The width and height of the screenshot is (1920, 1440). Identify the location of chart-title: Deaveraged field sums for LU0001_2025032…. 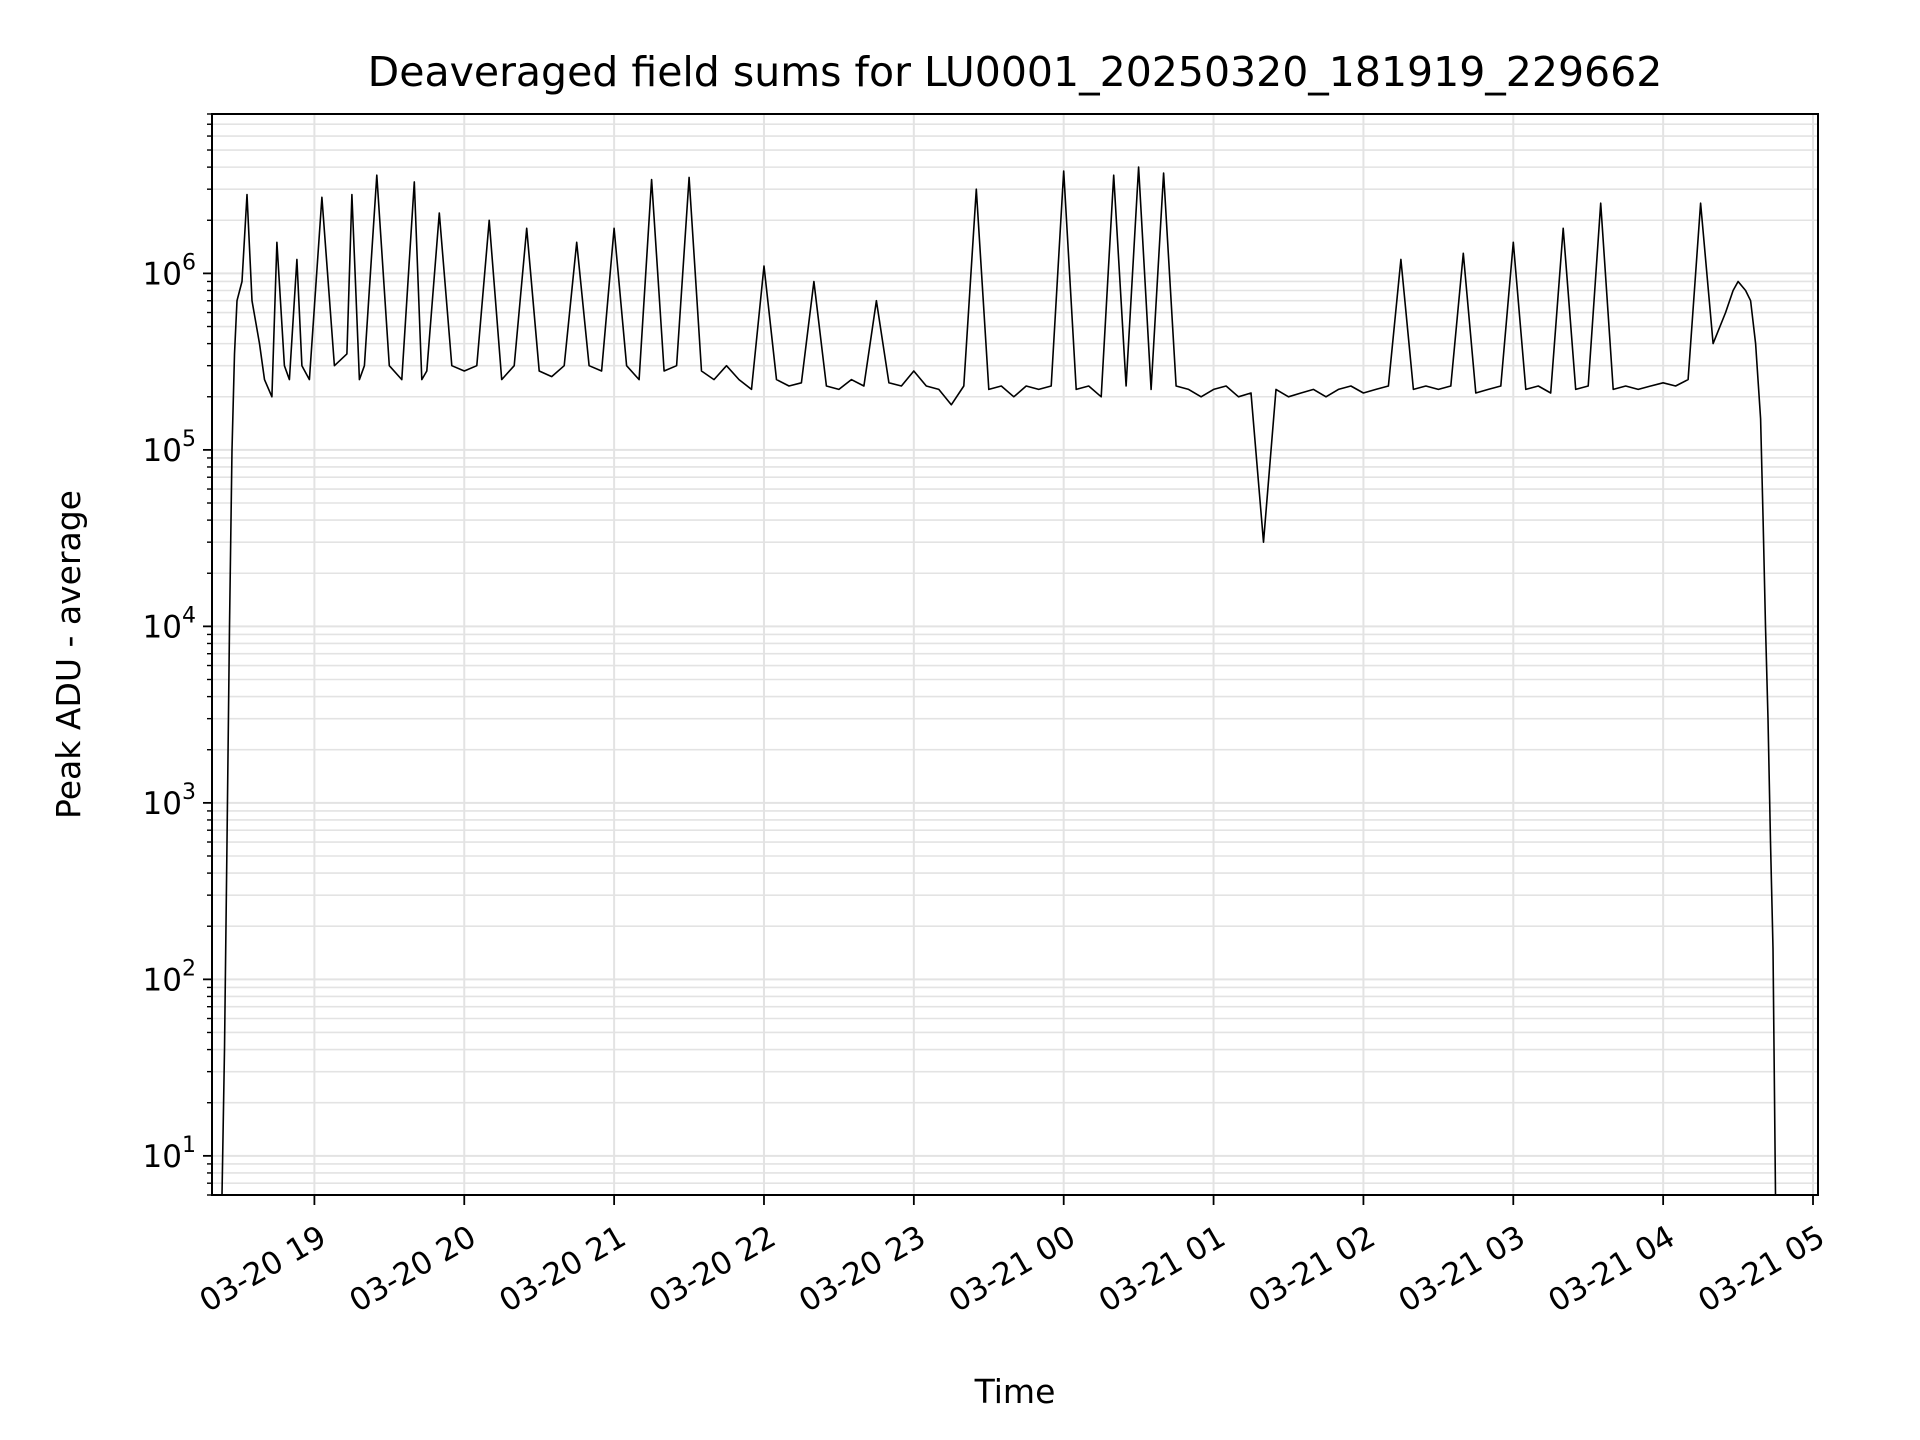
(1015, 72).